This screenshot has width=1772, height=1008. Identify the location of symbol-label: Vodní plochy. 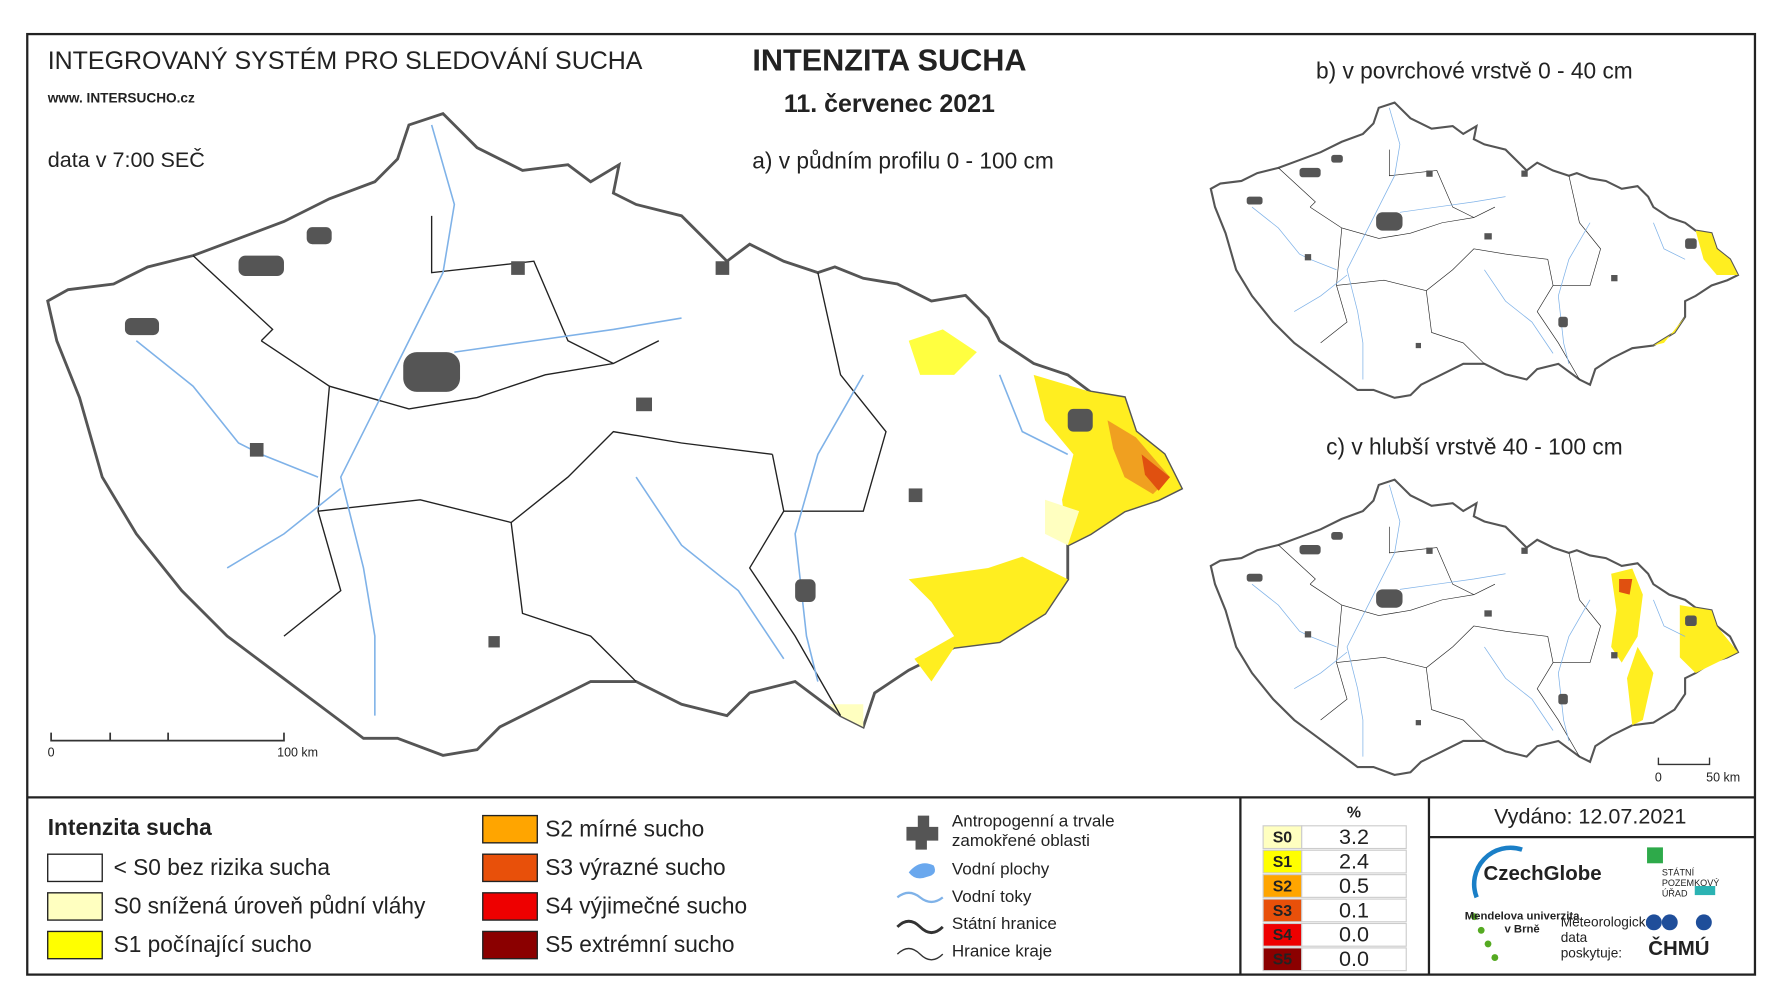
(1001, 869).